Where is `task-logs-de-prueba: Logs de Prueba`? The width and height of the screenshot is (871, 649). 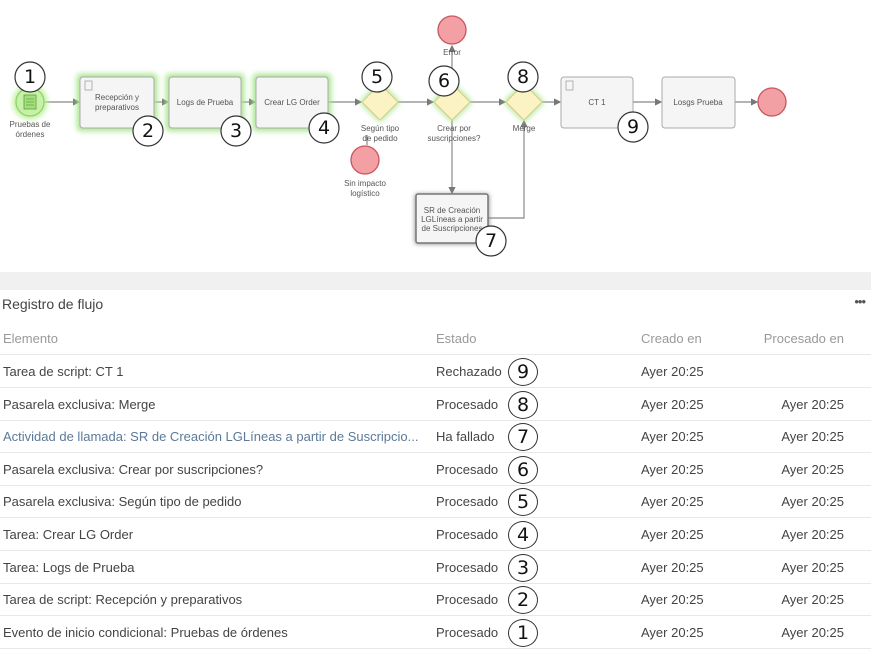 task-logs-de-prueba: Logs de Prueba is located at coordinates (205, 102).